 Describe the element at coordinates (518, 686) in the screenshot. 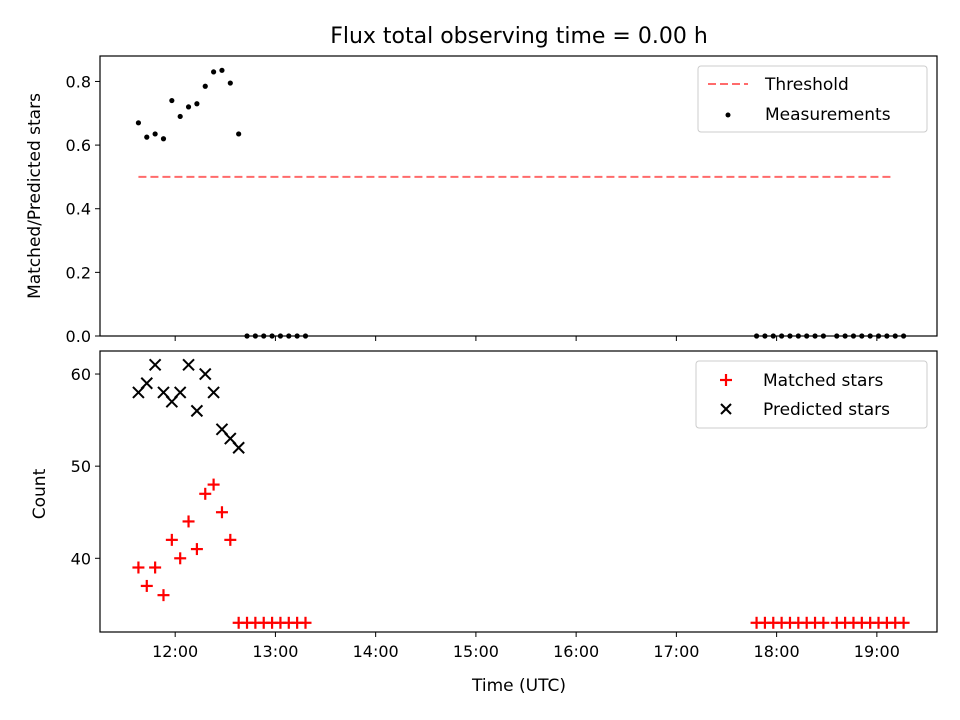

I see `x-axis-label: Time (UTC)` at that location.